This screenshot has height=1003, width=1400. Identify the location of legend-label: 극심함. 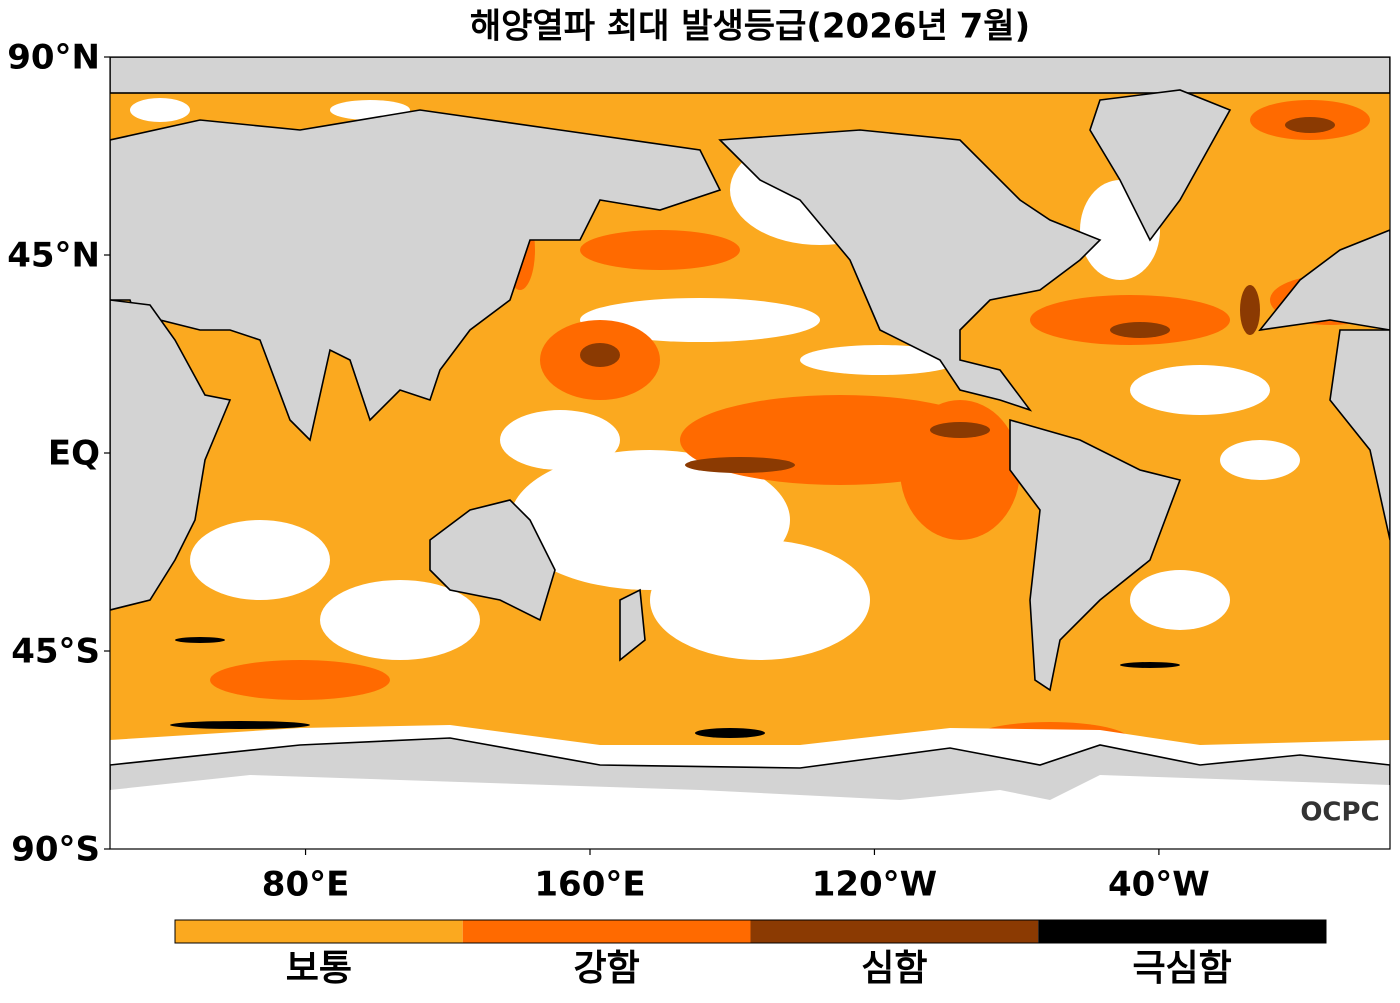
(1181, 968).